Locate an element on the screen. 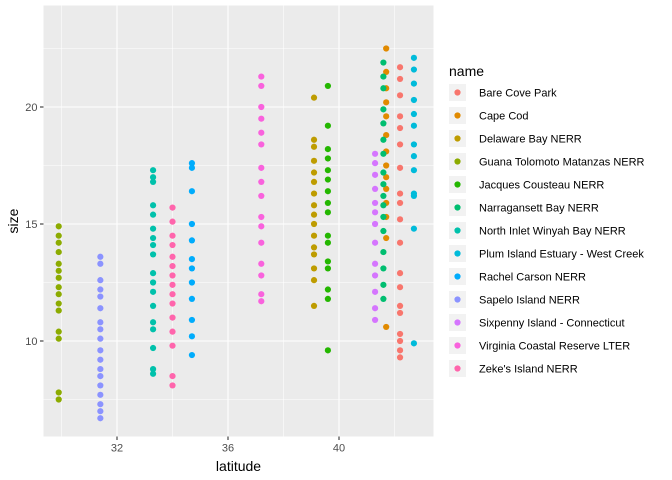 This screenshot has height=480, width=672. legend-label: Cape Cod is located at coordinates (504, 117).